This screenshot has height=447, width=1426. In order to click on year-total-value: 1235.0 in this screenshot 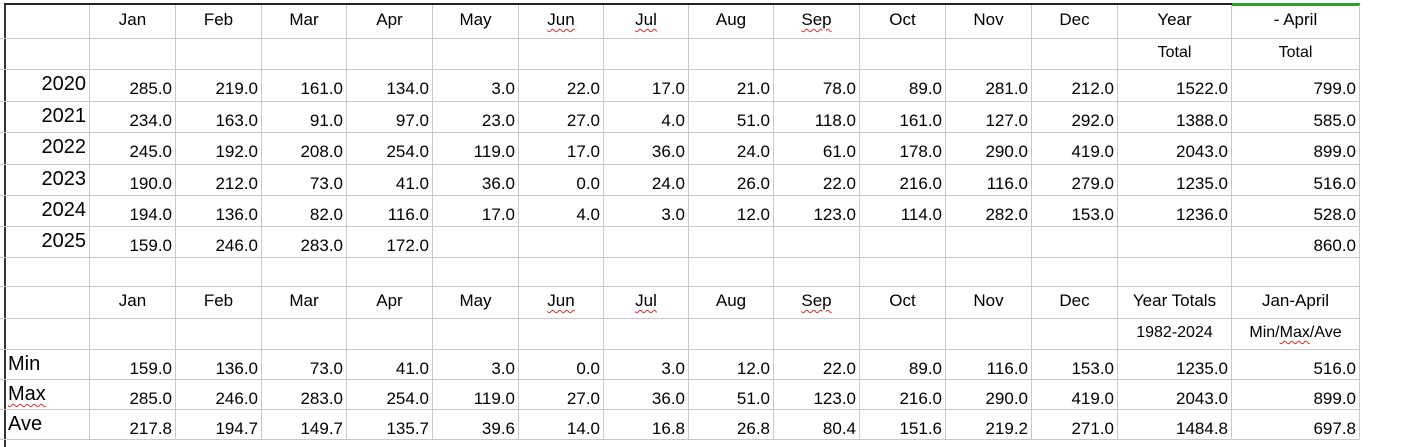, I will do `click(1175, 179)`.